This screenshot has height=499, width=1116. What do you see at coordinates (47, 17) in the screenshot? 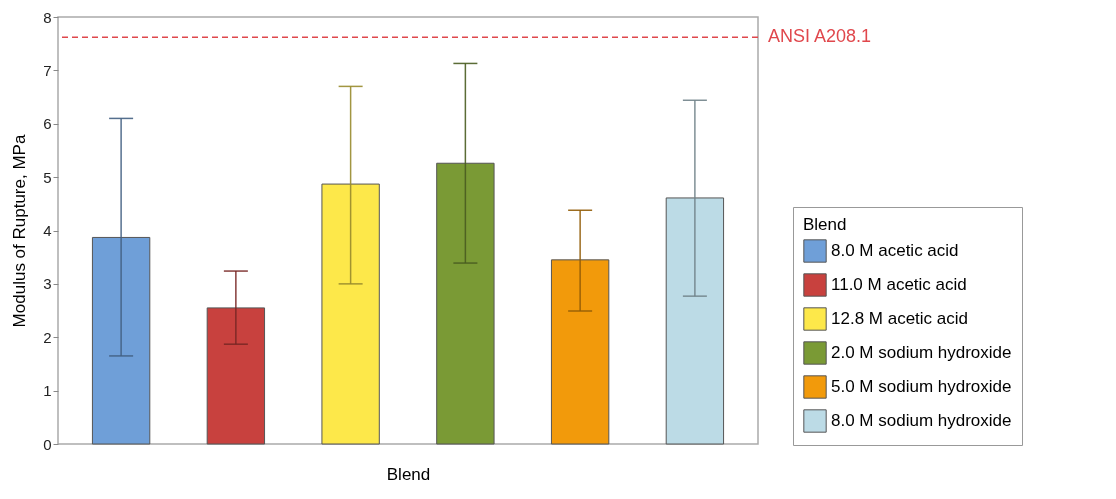
I see `y-tick-label: 8` at bounding box center [47, 17].